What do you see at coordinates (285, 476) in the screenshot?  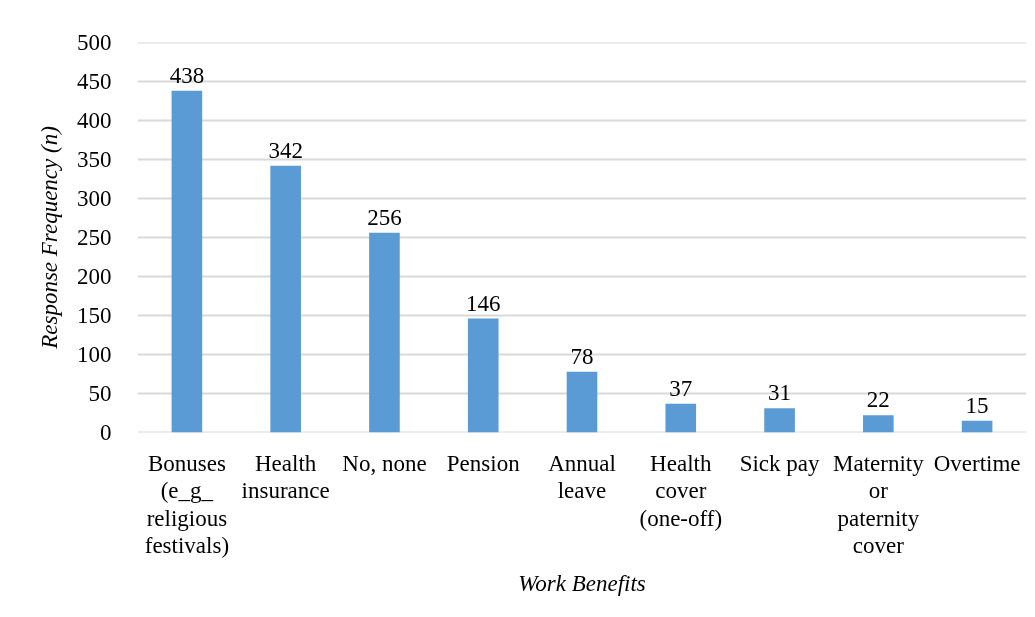 I see `x-tick-label: Health insurance` at bounding box center [285, 476].